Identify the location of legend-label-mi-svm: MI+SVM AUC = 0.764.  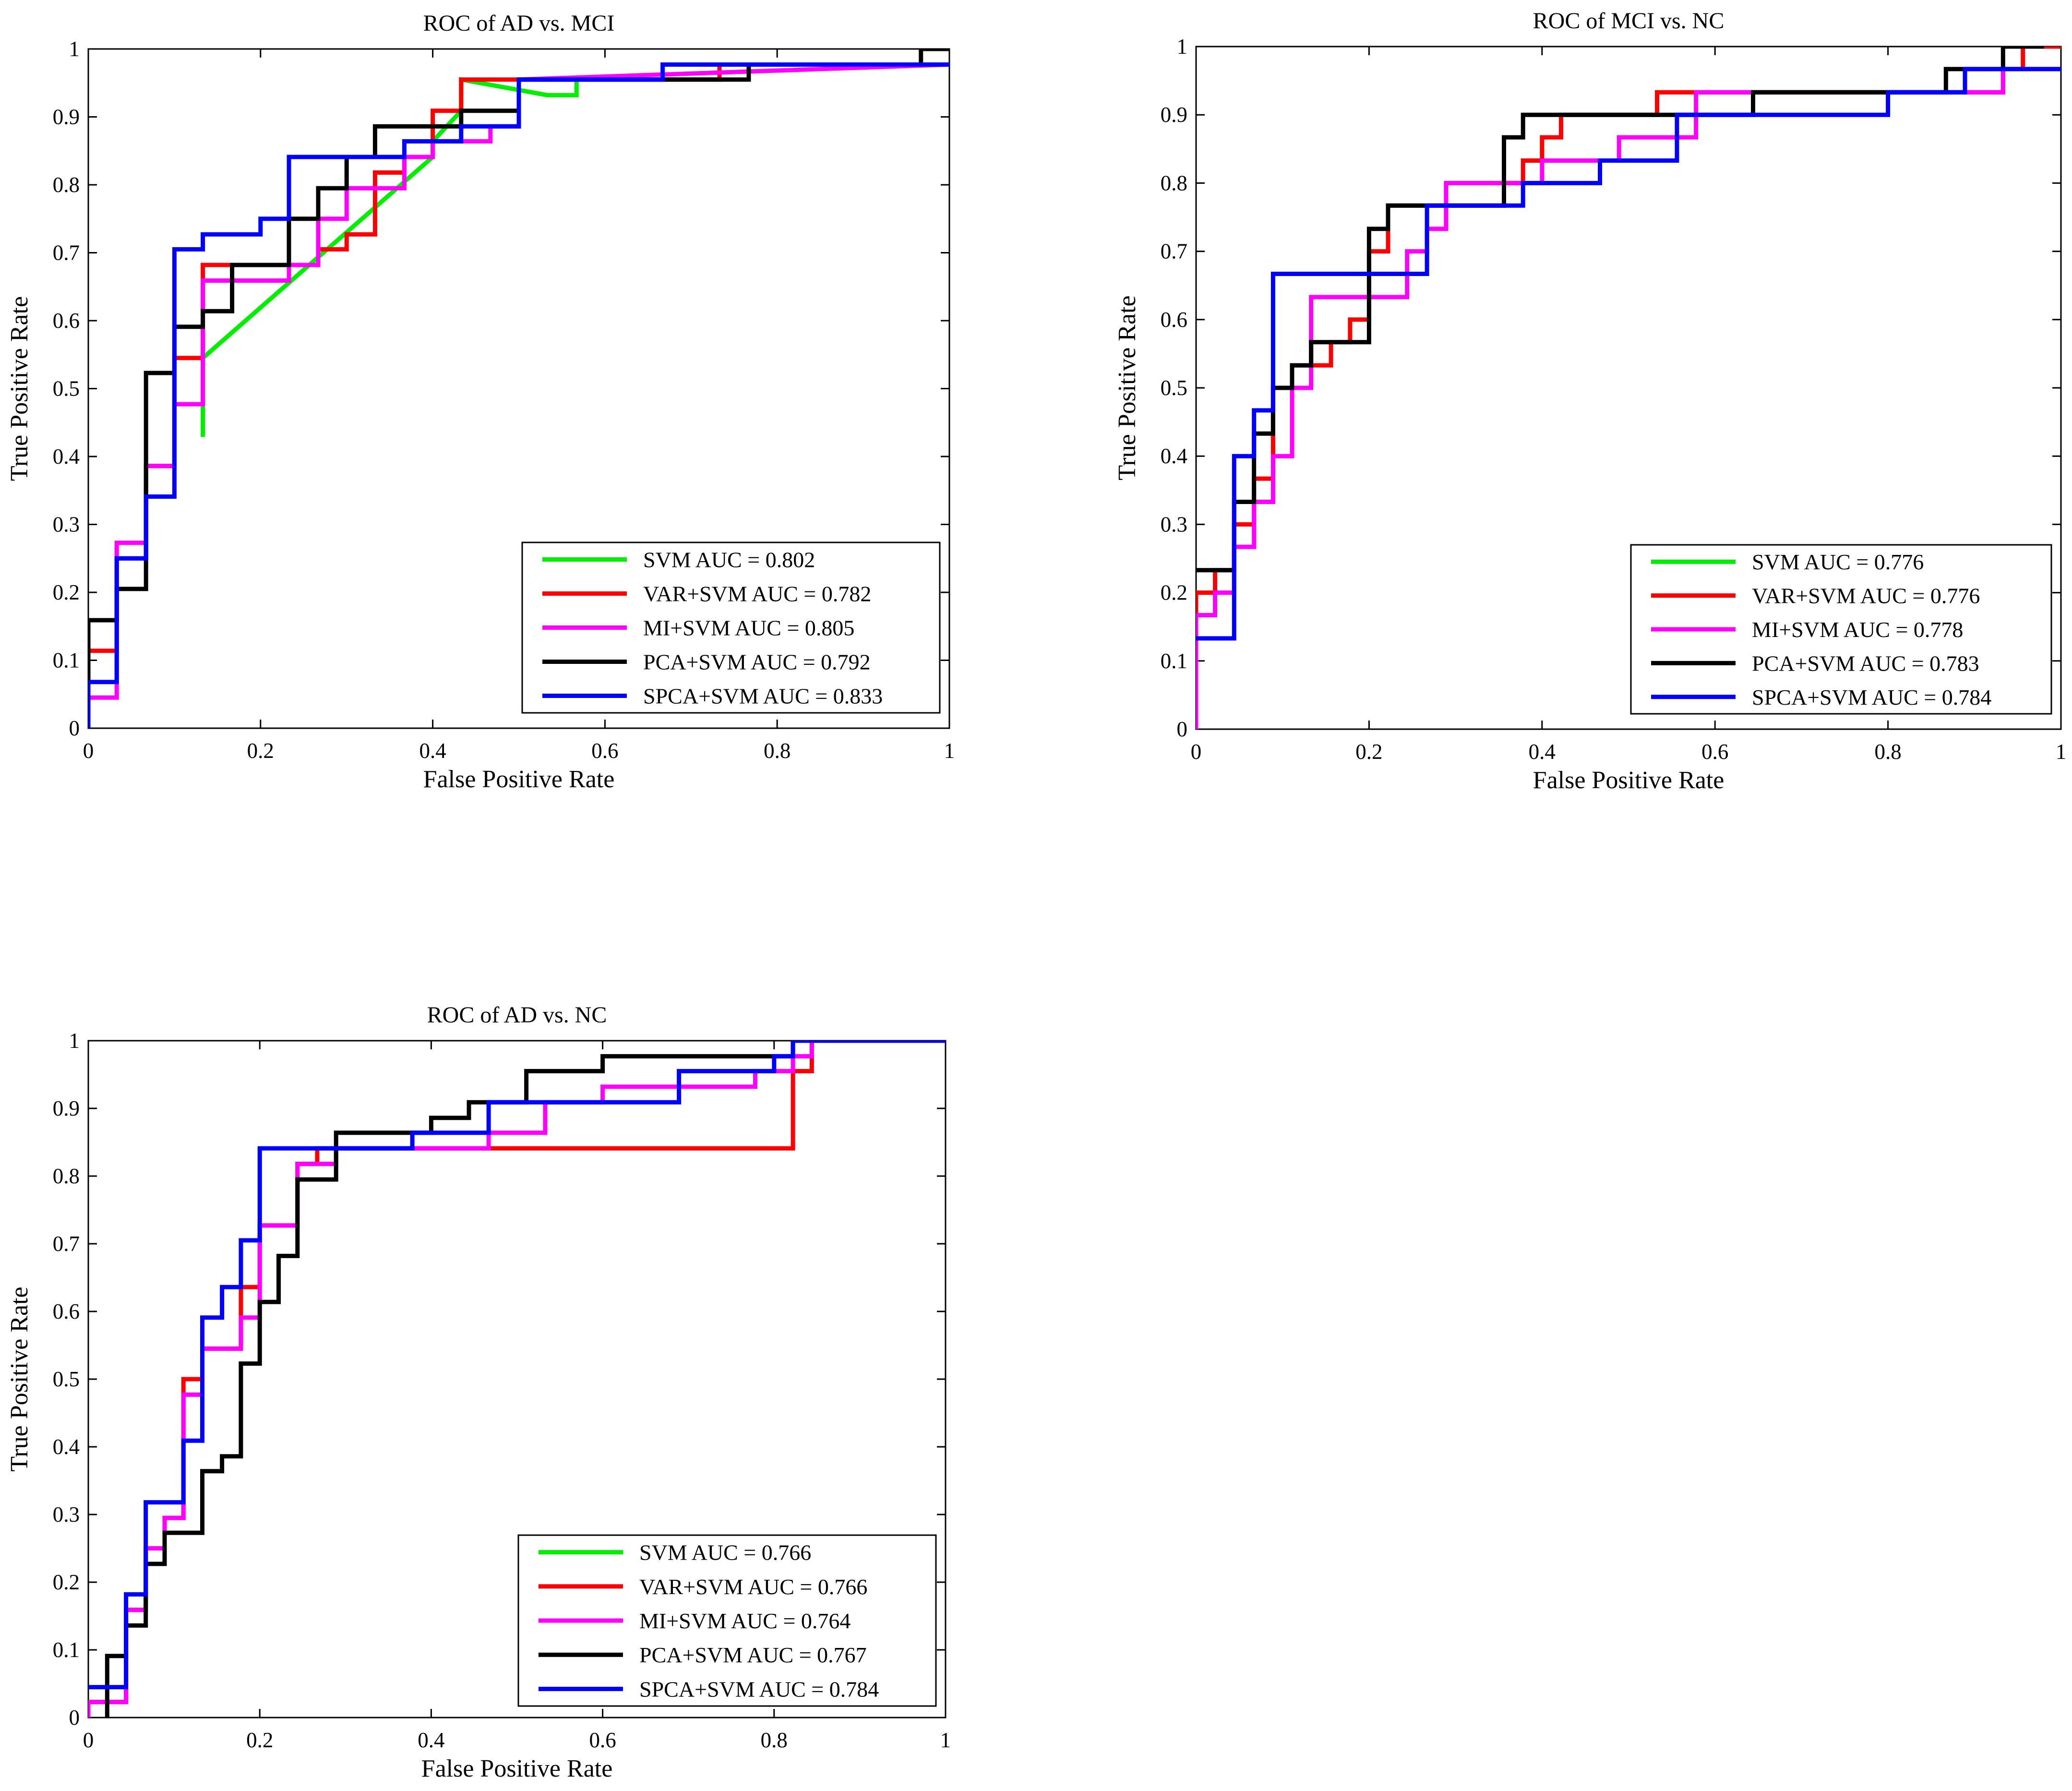
(744, 1621).